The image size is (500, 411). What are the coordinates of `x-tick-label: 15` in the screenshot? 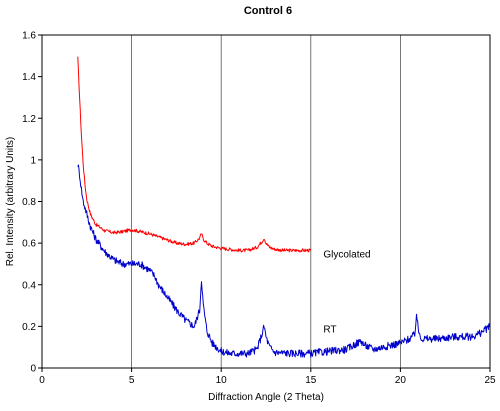 It's located at (311, 380).